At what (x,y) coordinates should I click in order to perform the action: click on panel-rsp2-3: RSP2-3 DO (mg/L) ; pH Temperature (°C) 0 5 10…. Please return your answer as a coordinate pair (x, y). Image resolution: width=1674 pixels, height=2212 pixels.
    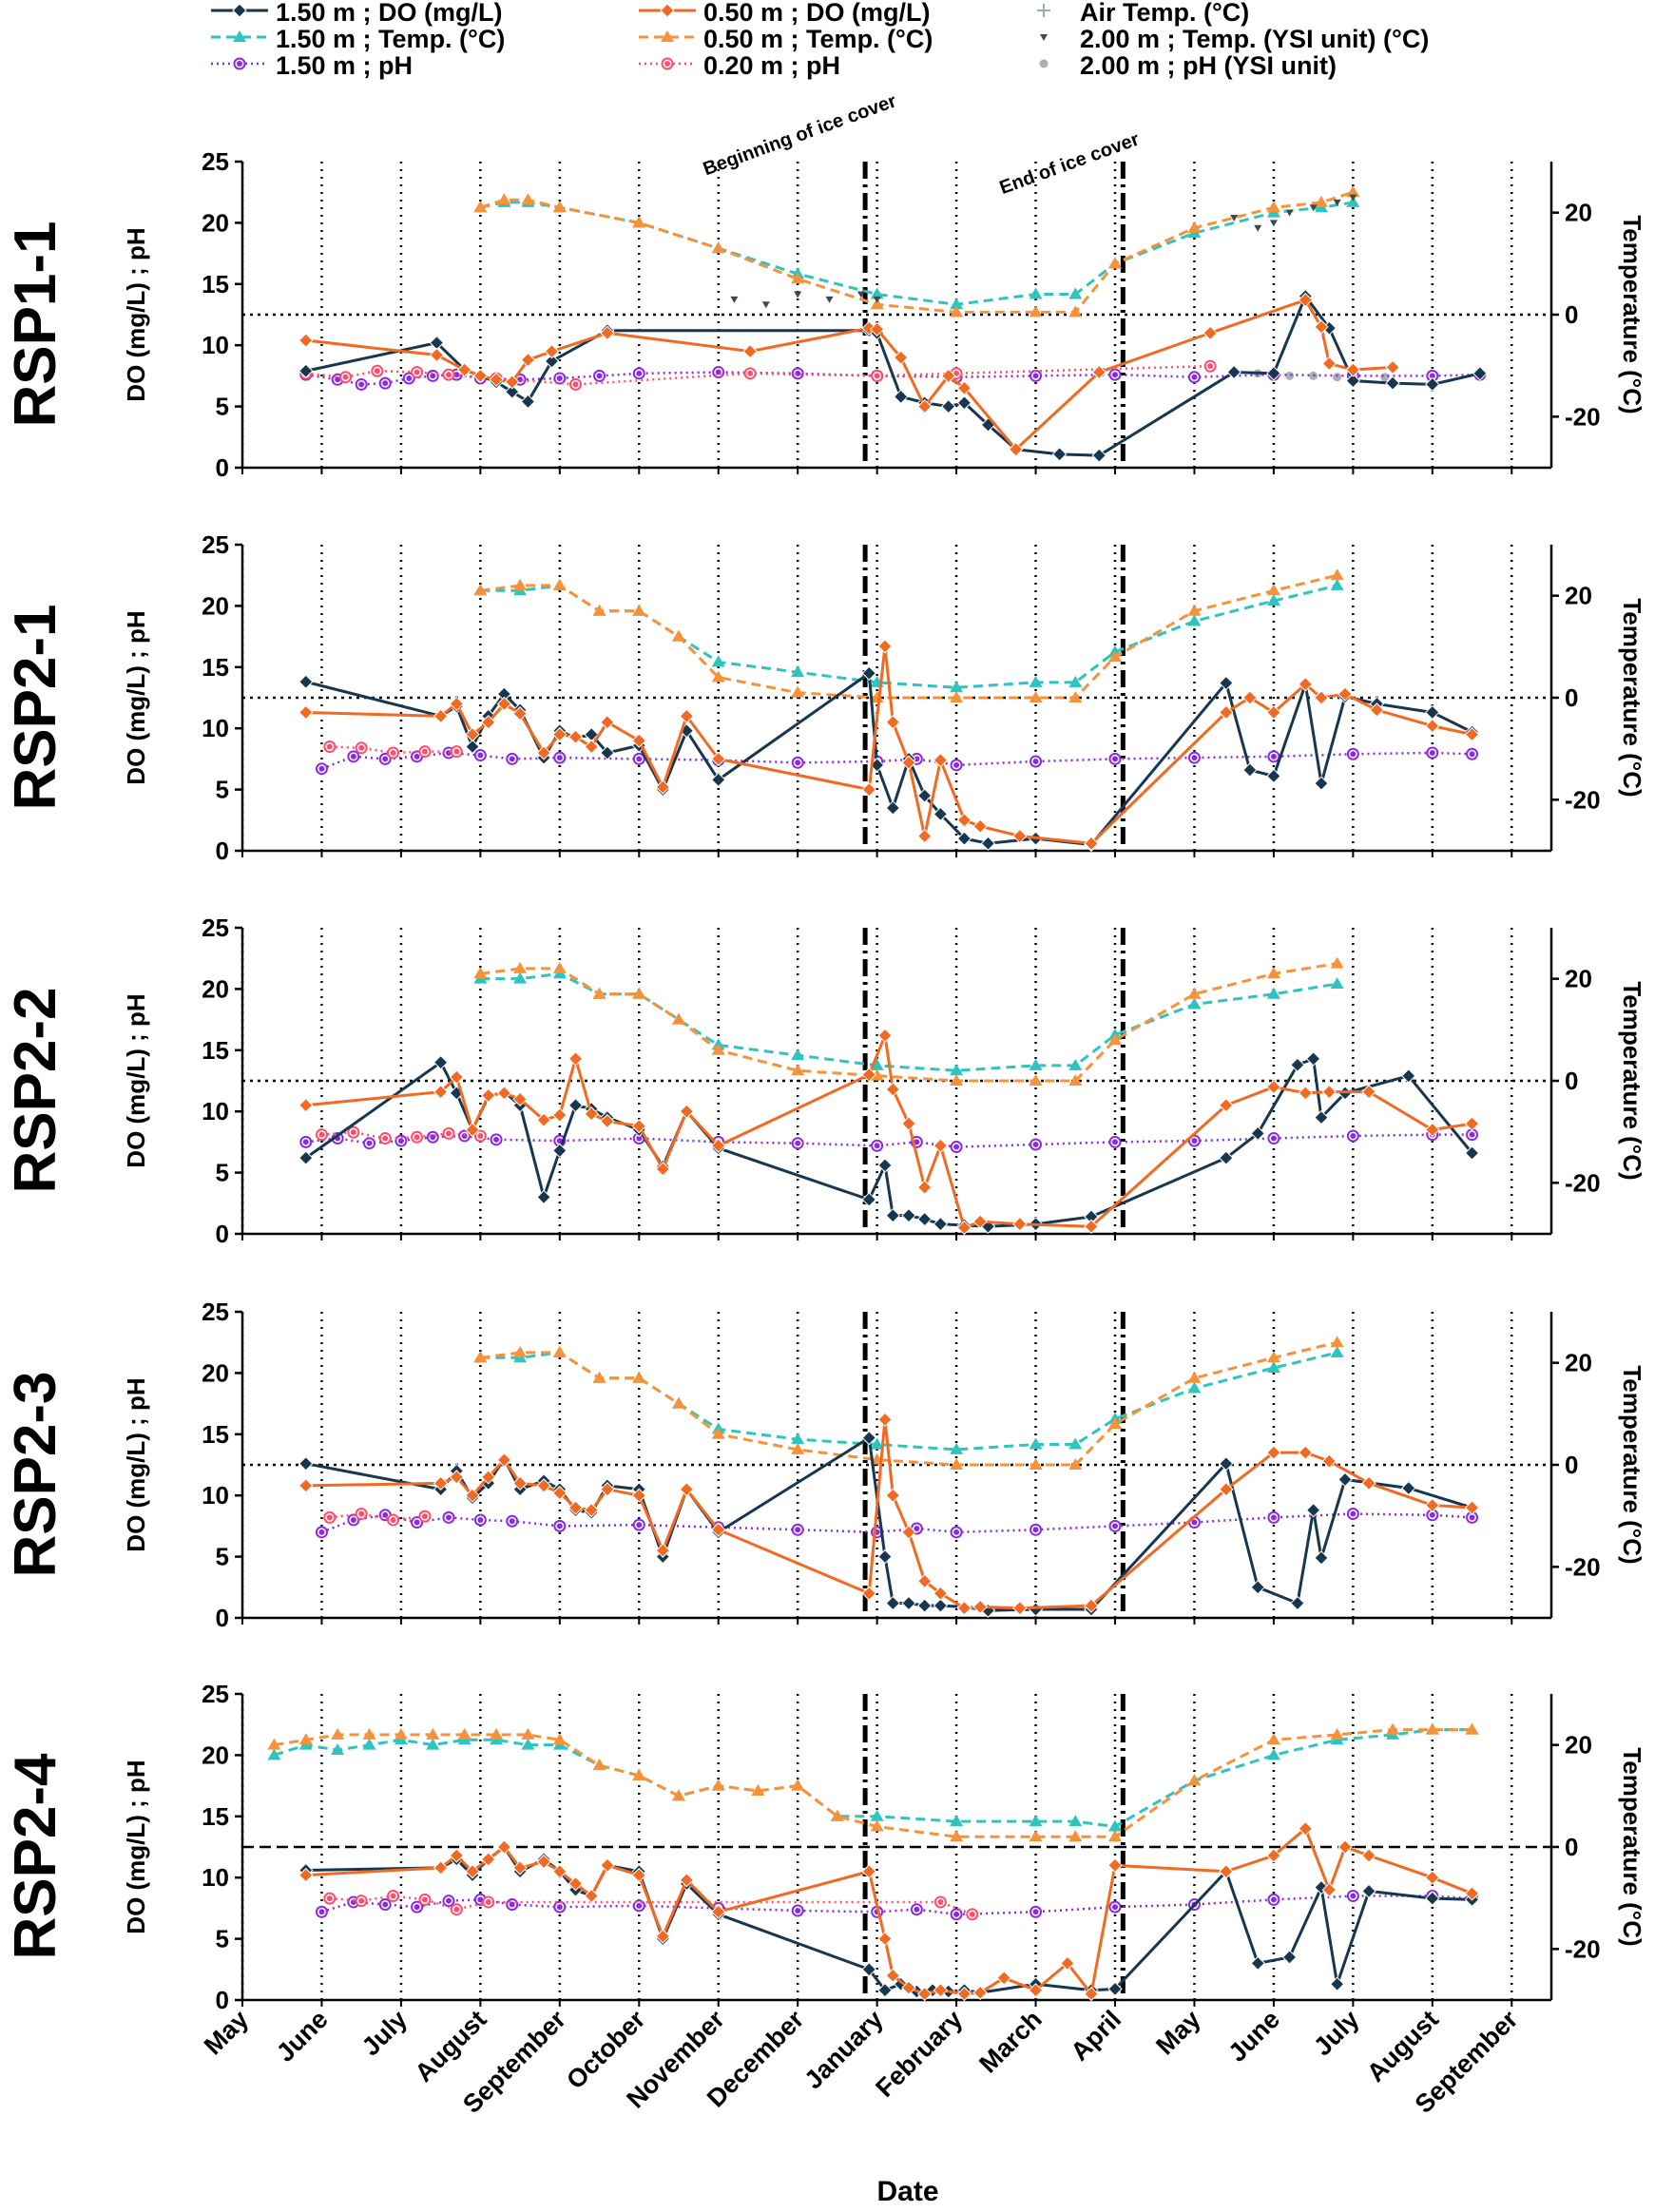
    Looking at the image, I should click on (825, 1465).